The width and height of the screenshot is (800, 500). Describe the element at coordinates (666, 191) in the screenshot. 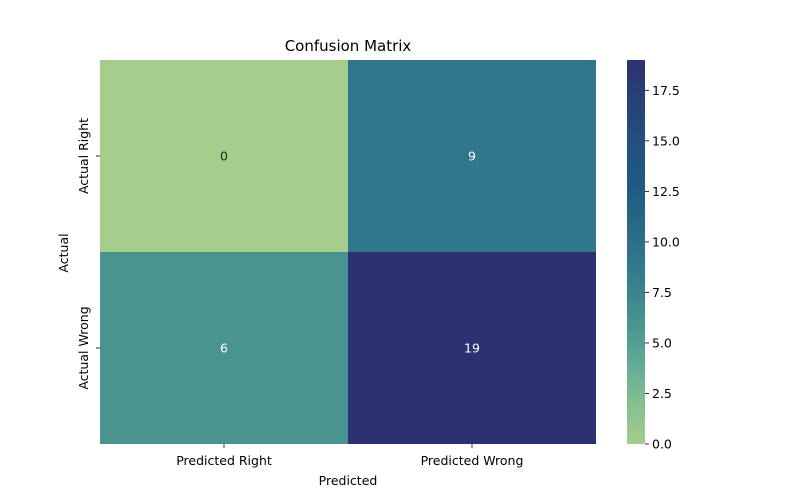

I see `colorbar-tick-label: 12.5` at that location.